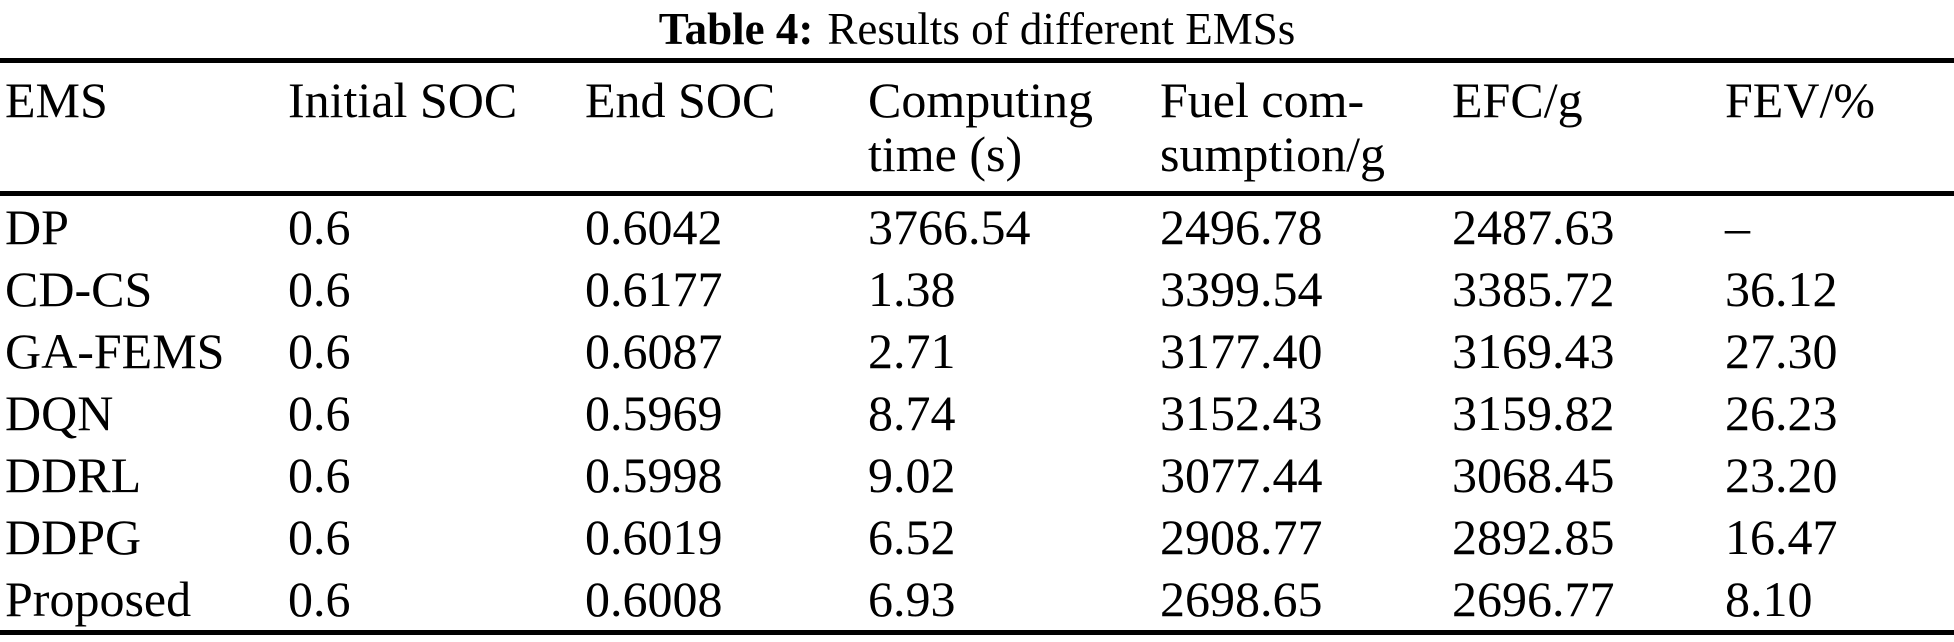 This screenshot has width=1954, height=642. What do you see at coordinates (654, 351) in the screenshot?
I see `cell-end-soc: 0.6087` at bounding box center [654, 351].